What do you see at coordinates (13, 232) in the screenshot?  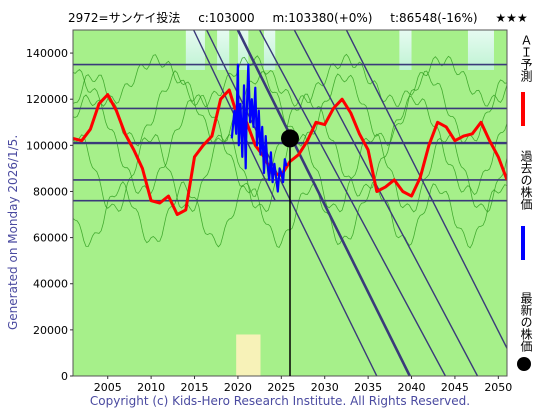 I see `generated-date: Generated on Monday 2026/1/5.` at bounding box center [13, 232].